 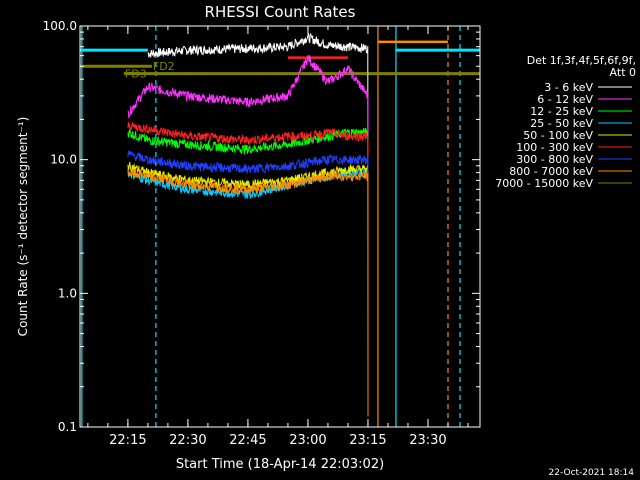 What do you see at coordinates (544, 183) in the screenshot?
I see `legend-label: 7000 - 15000 keV` at bounding box center [544, 183].